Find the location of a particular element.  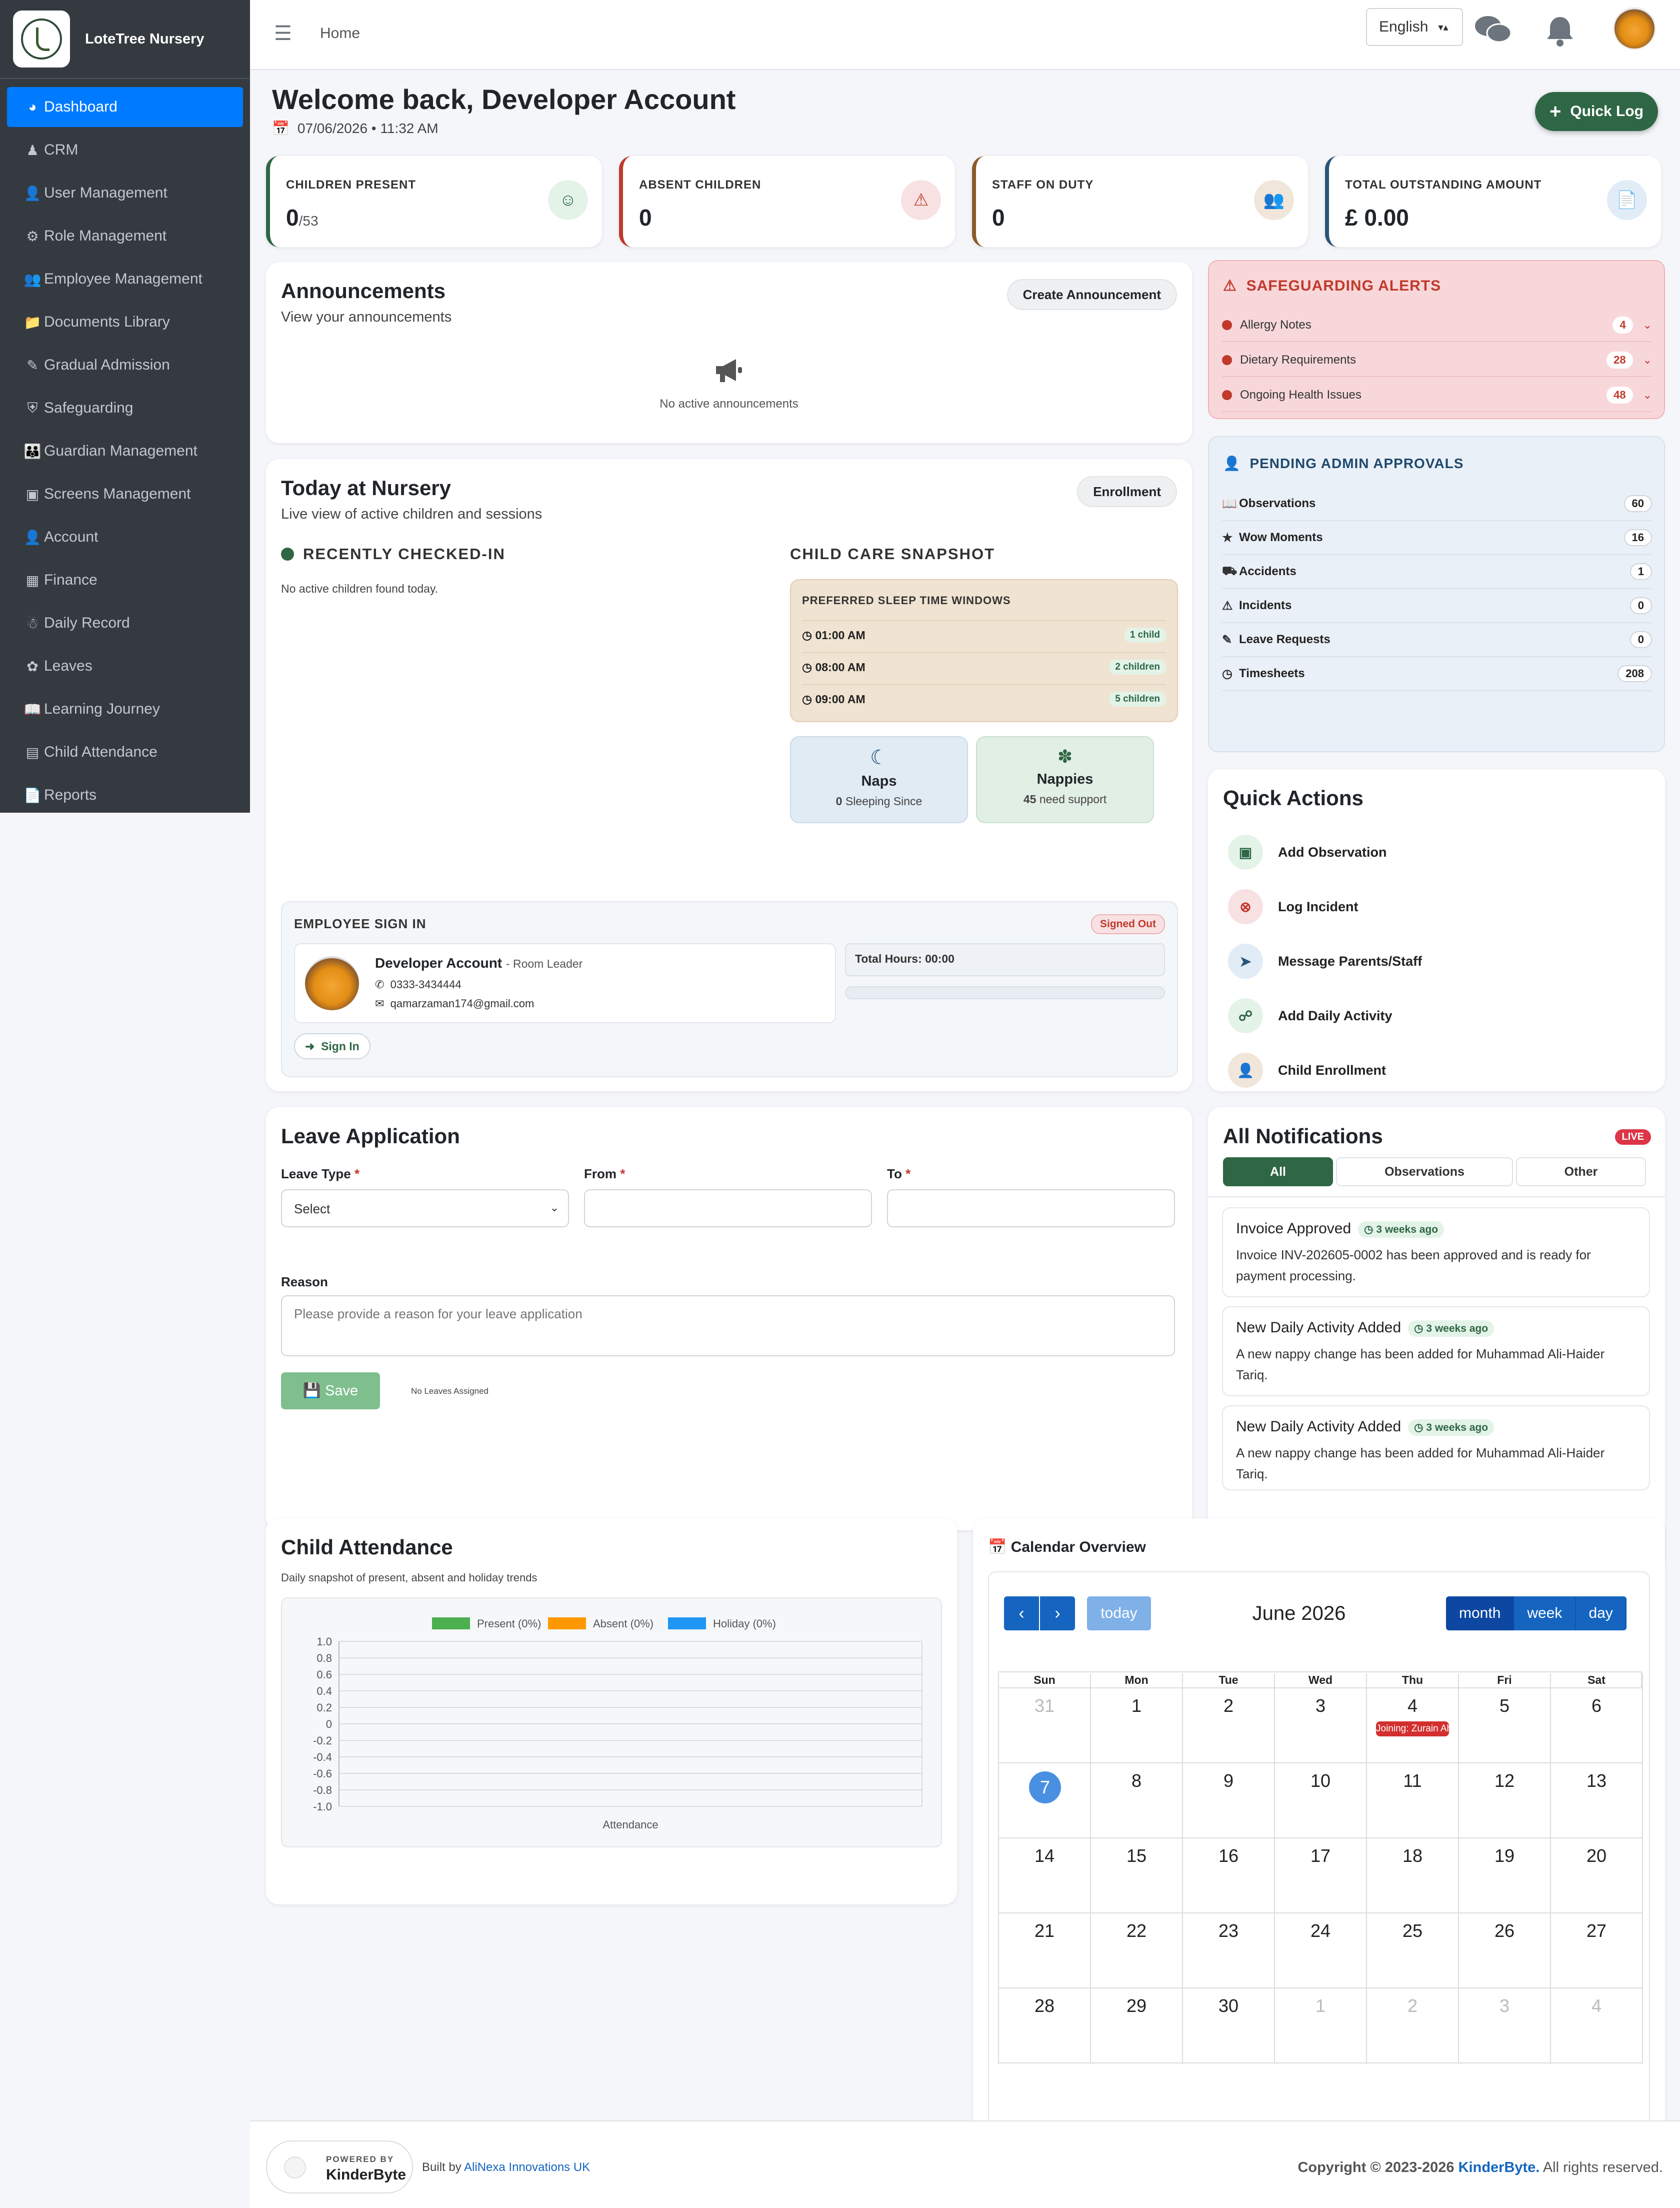

copyright-link: KinderByte. is located at coordinates (1499, 2167).